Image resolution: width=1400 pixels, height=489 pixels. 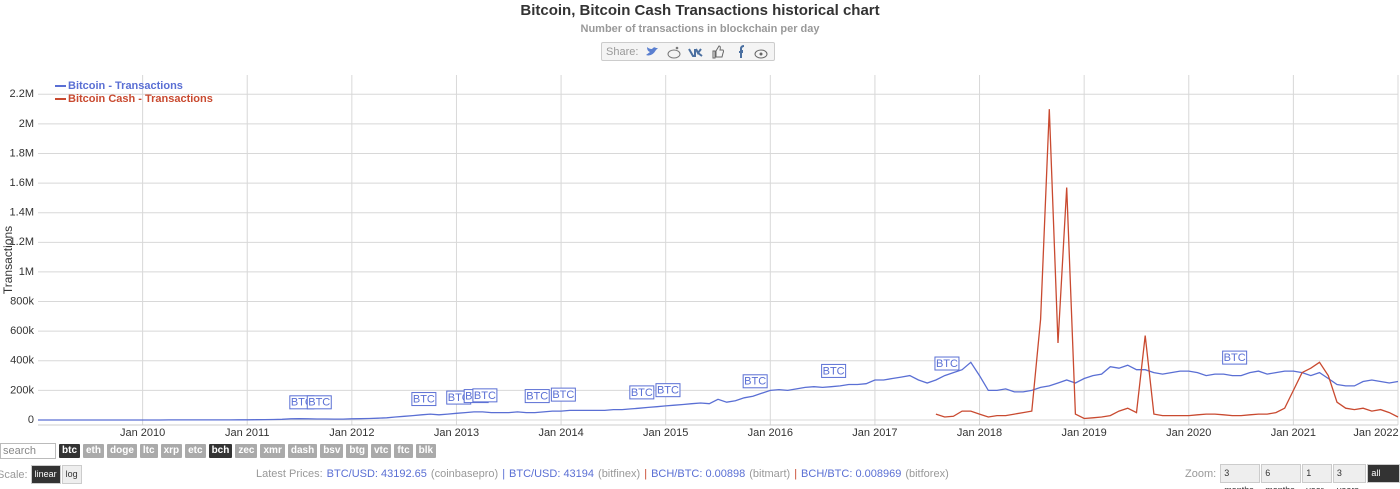 I want to click on facebook-icon, so click(x=740, y=51).